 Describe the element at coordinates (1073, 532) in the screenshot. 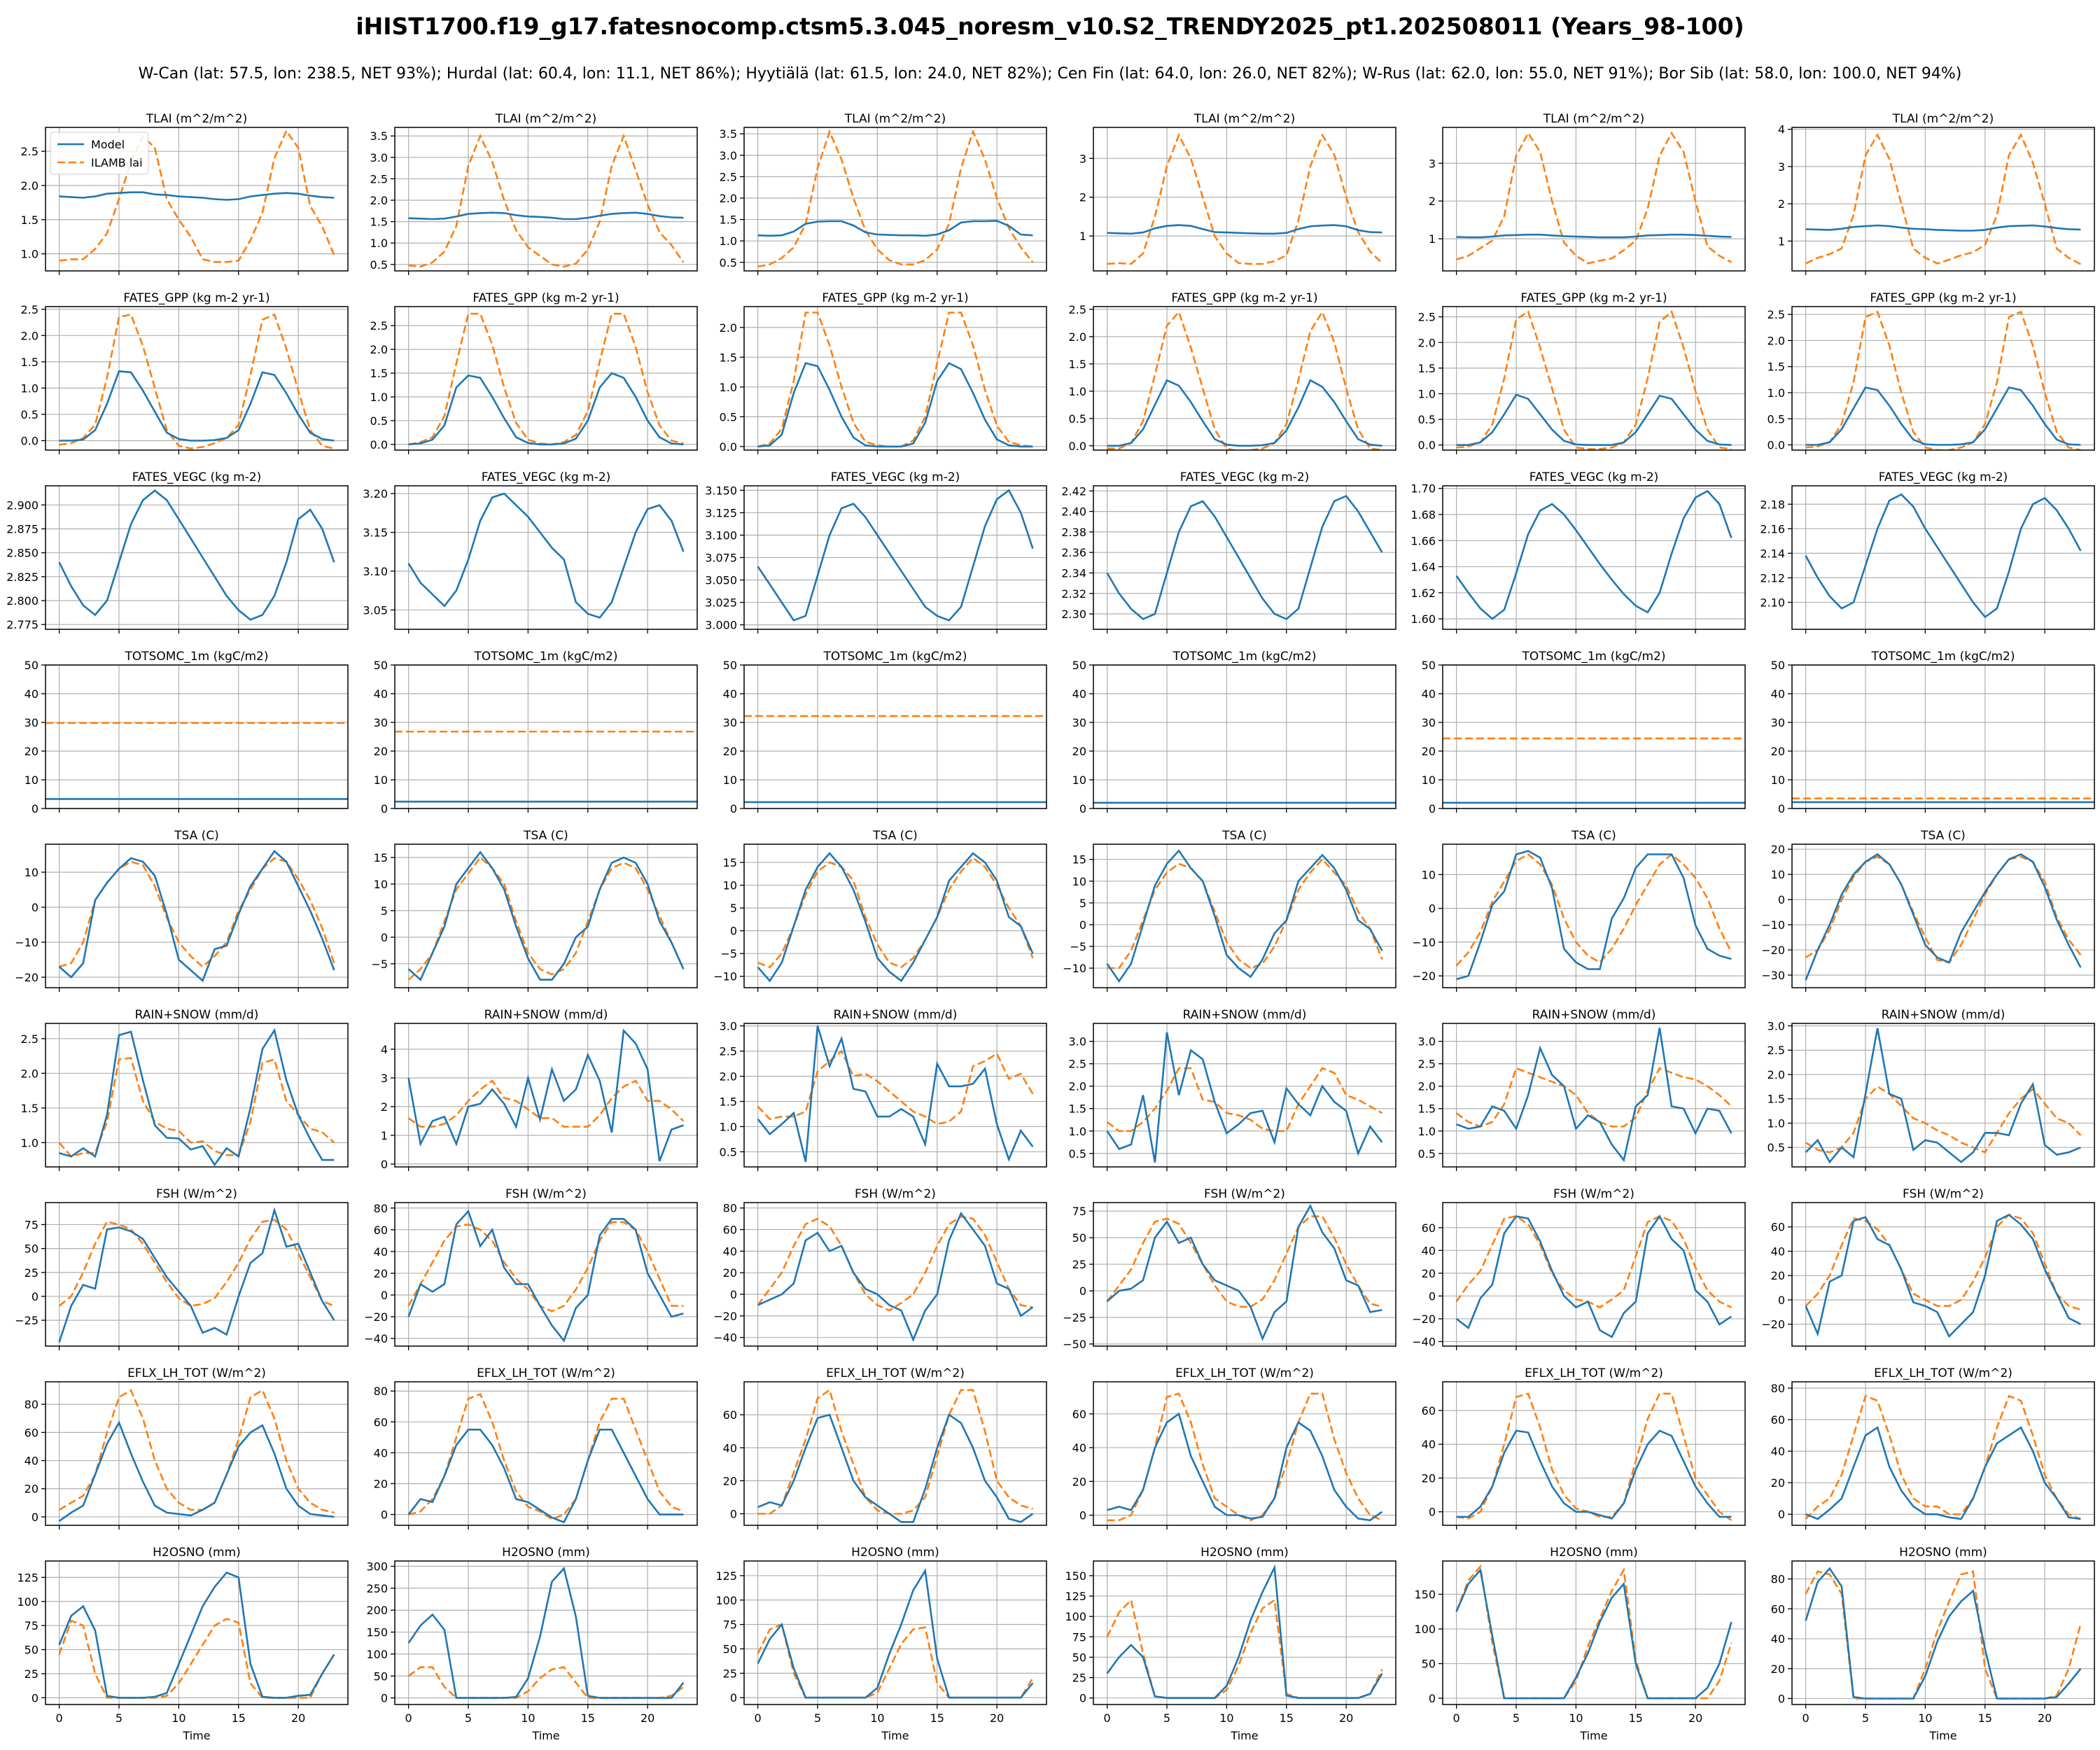

I see `y-tick-label: 2.38` at that location.